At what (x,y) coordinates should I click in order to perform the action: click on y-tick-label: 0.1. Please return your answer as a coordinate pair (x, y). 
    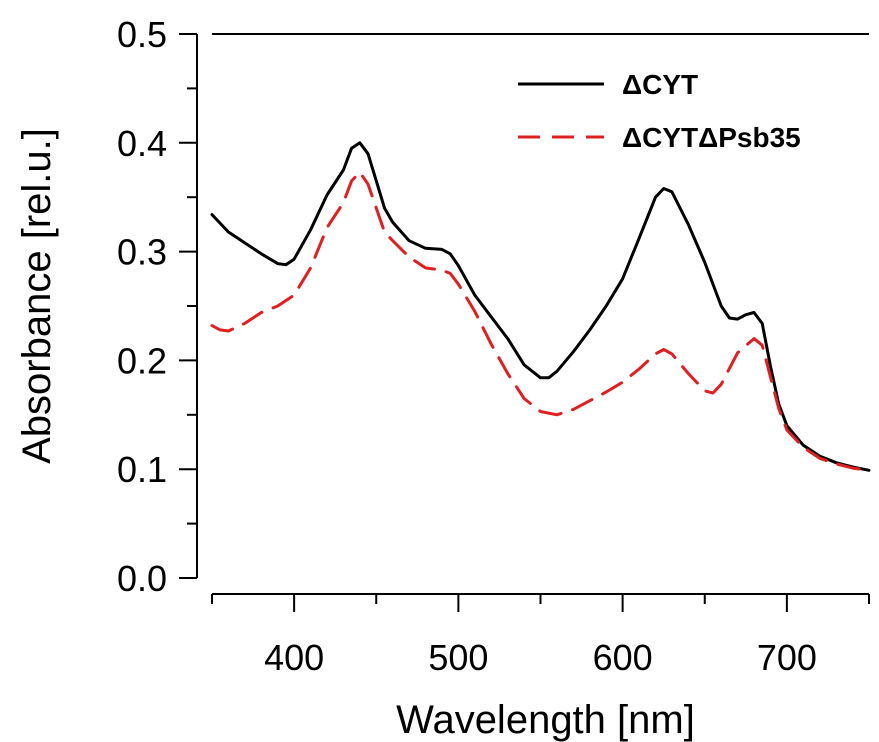
    Looking at the image, I should click on (142, 469).